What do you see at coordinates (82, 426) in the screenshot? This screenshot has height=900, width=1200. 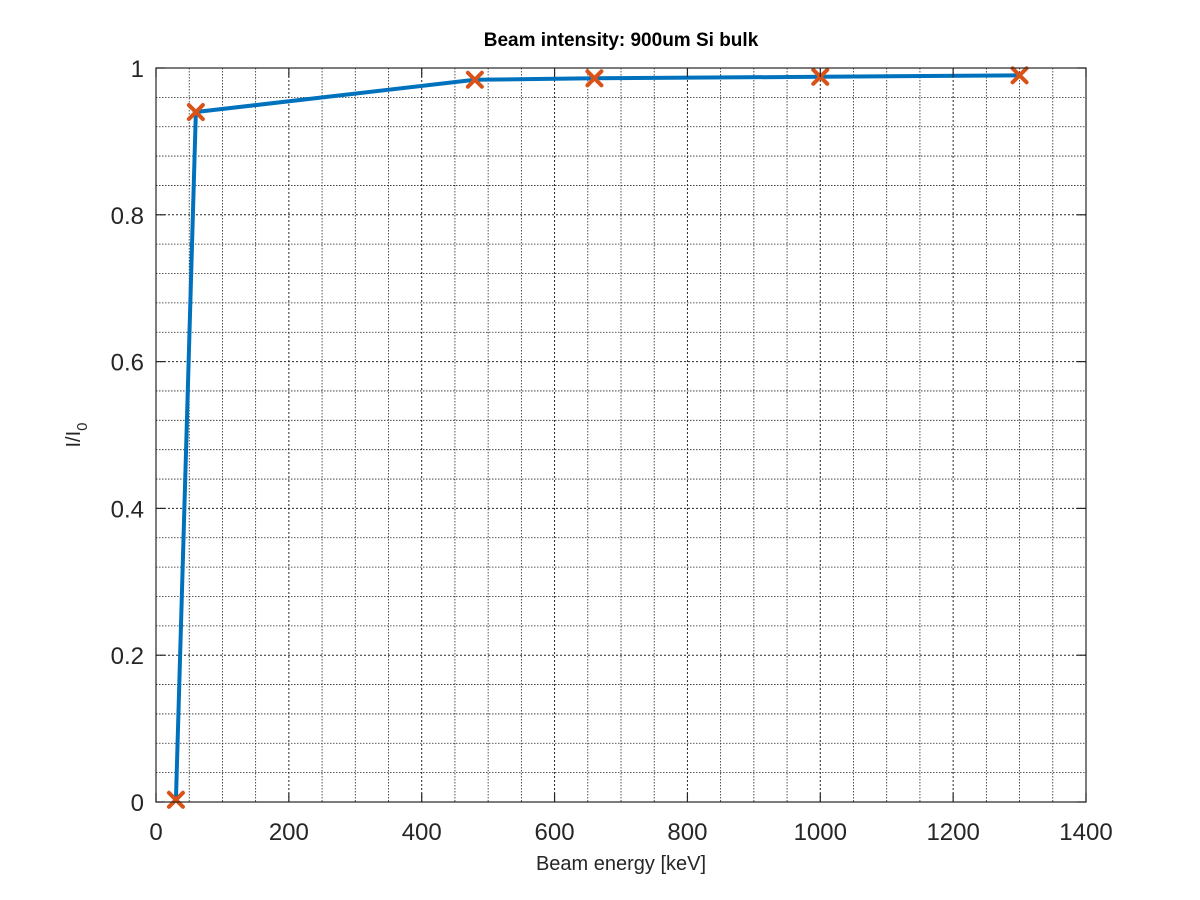 I see `y-axis-label-subscript: 0` at bounding box center [82, 426].